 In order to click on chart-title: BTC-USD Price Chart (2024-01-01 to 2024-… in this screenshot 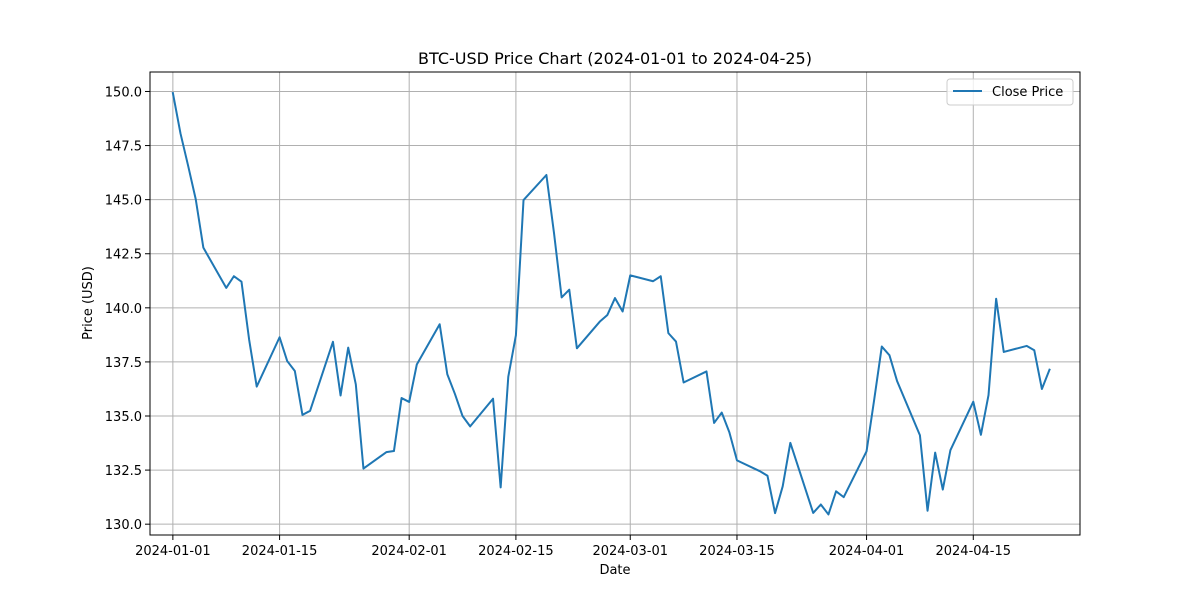, I will do `click(615, 58)`.